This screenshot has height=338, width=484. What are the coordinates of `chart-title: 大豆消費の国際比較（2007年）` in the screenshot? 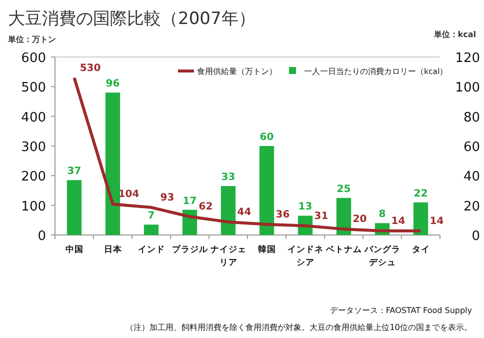 It's located at (132, 19).